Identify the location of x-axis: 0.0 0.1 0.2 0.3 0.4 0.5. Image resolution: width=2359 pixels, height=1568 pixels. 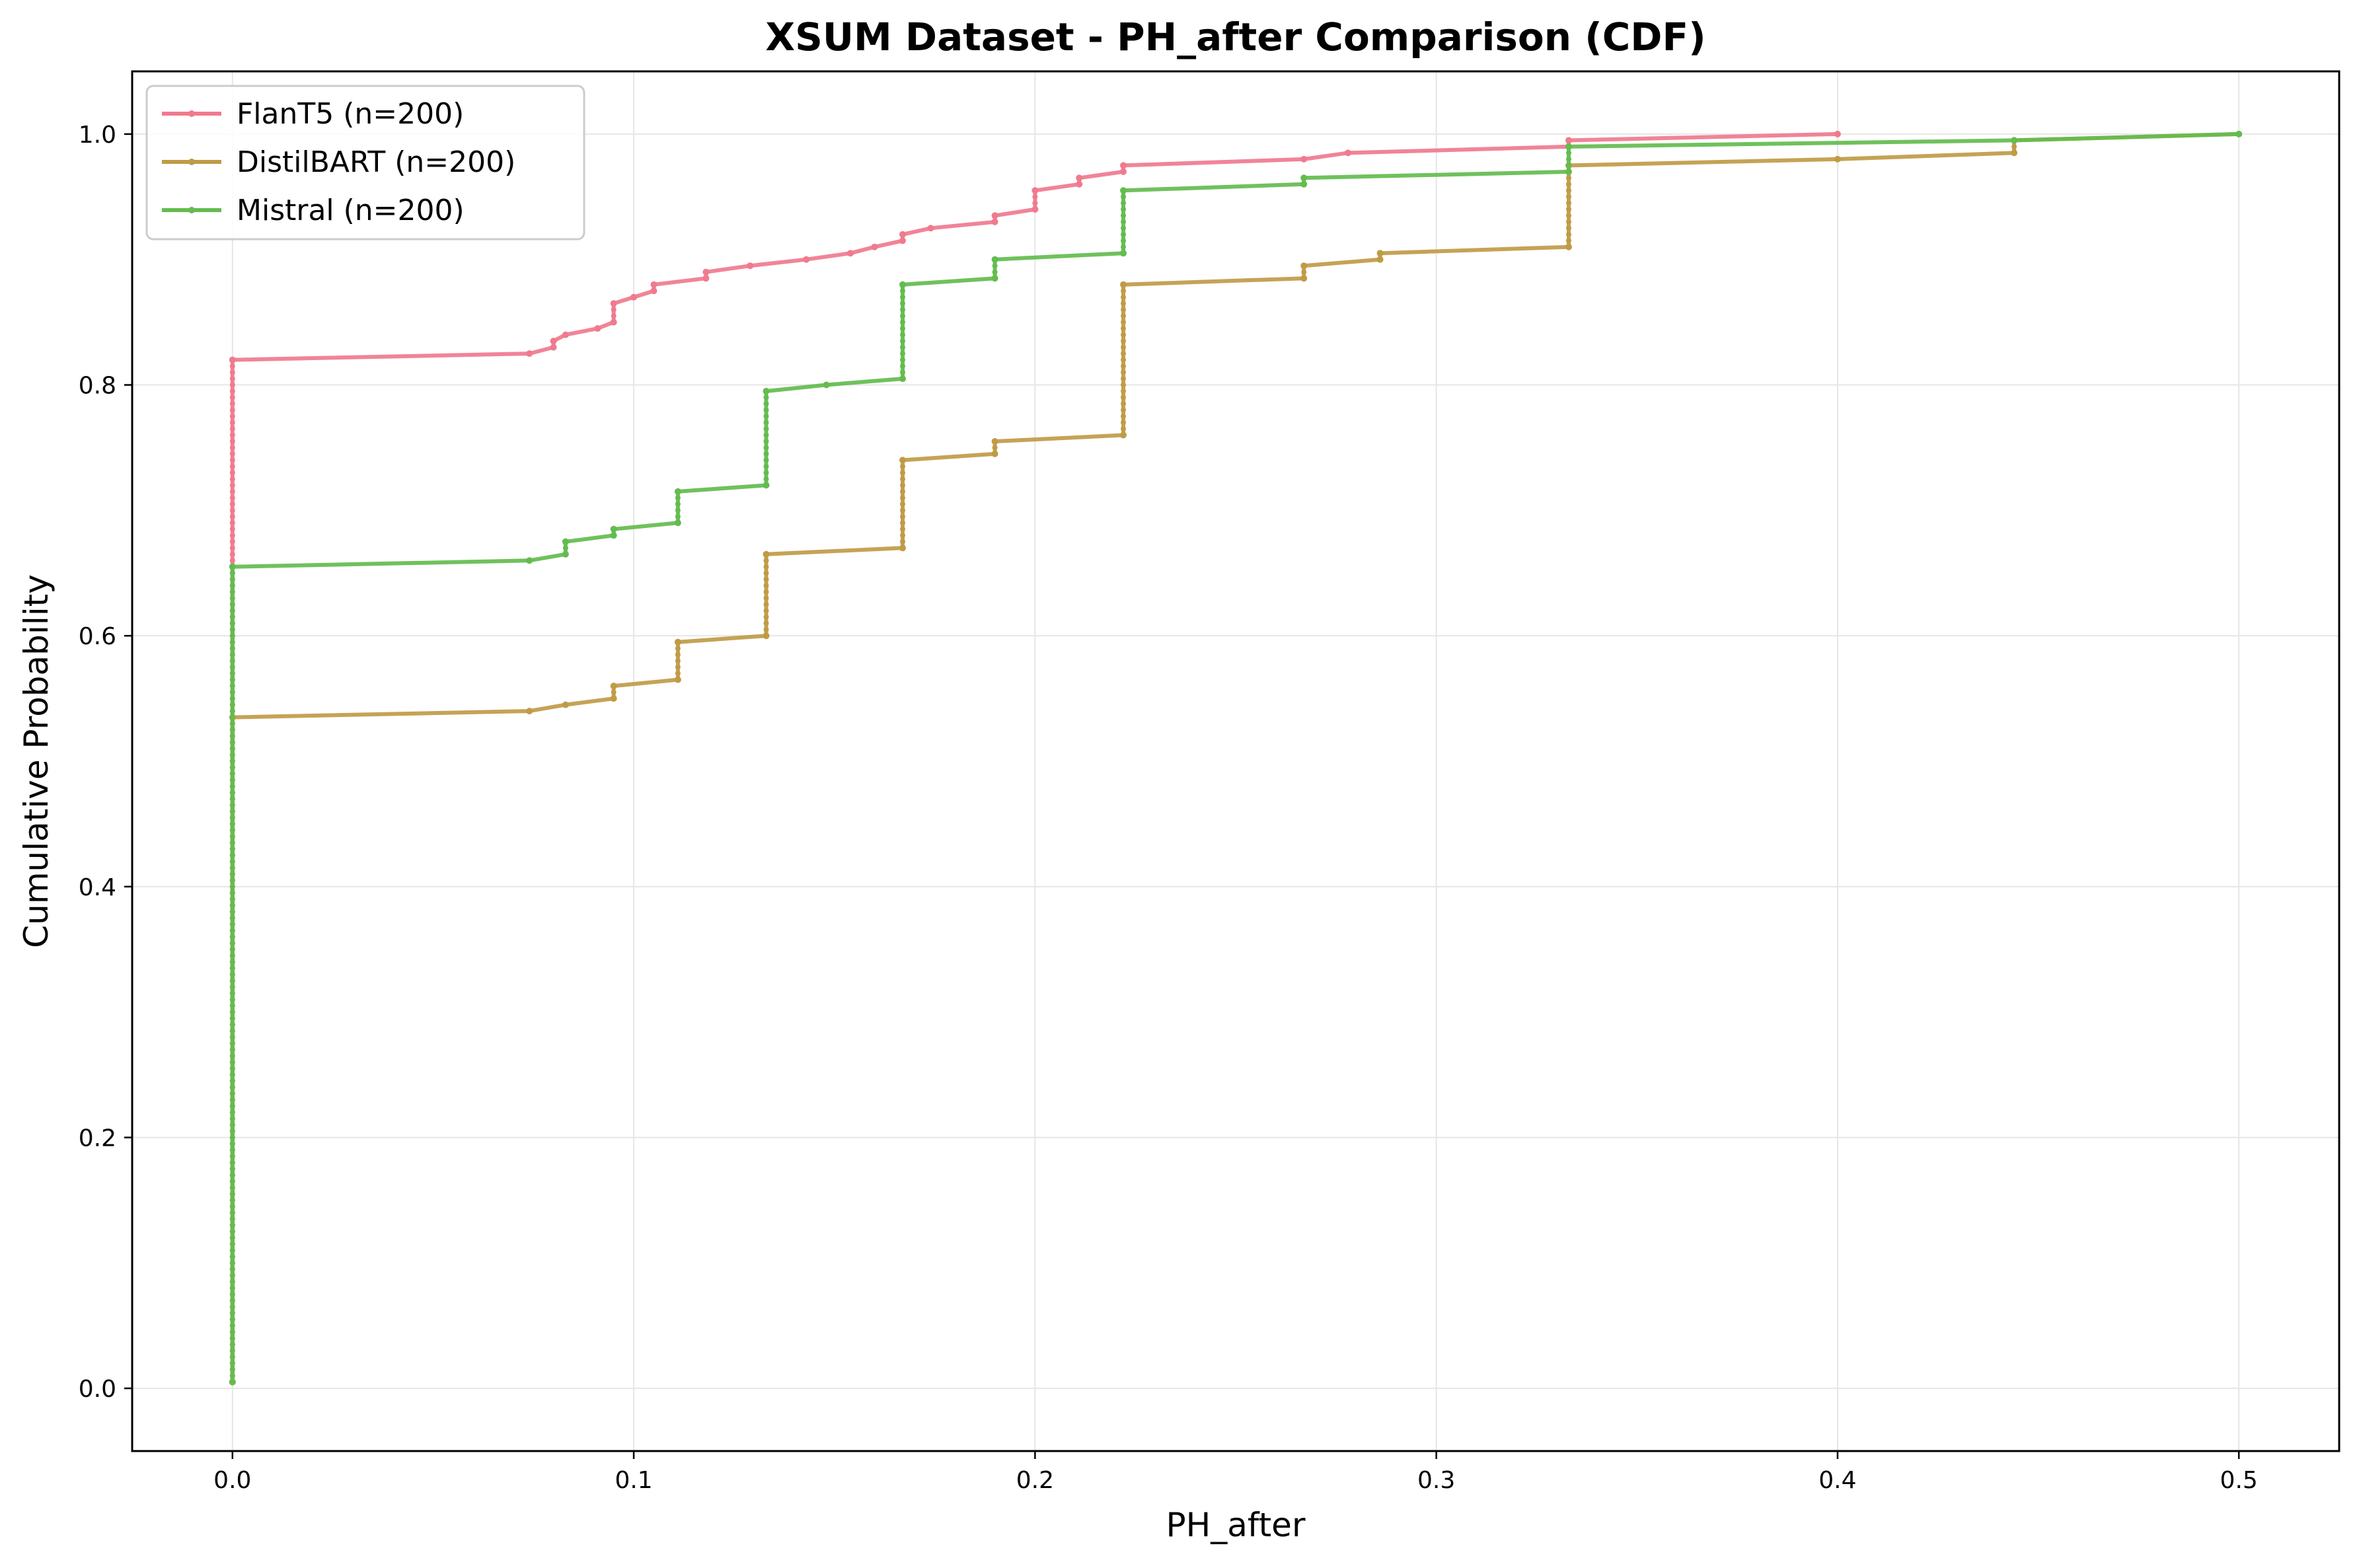
(1235, 1472).